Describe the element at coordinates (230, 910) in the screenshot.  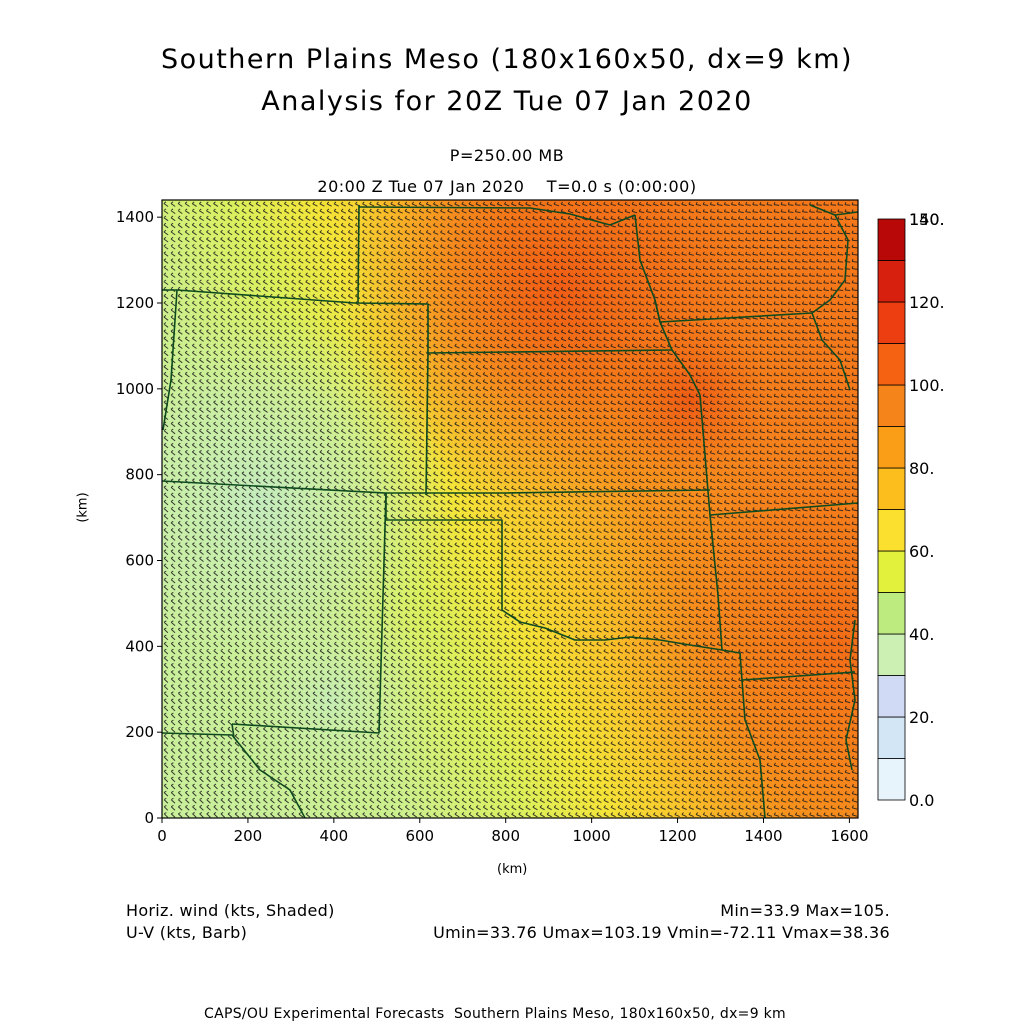
I see `shaded-field-label: Horiz. wind (kts, Shaded)` at that location.